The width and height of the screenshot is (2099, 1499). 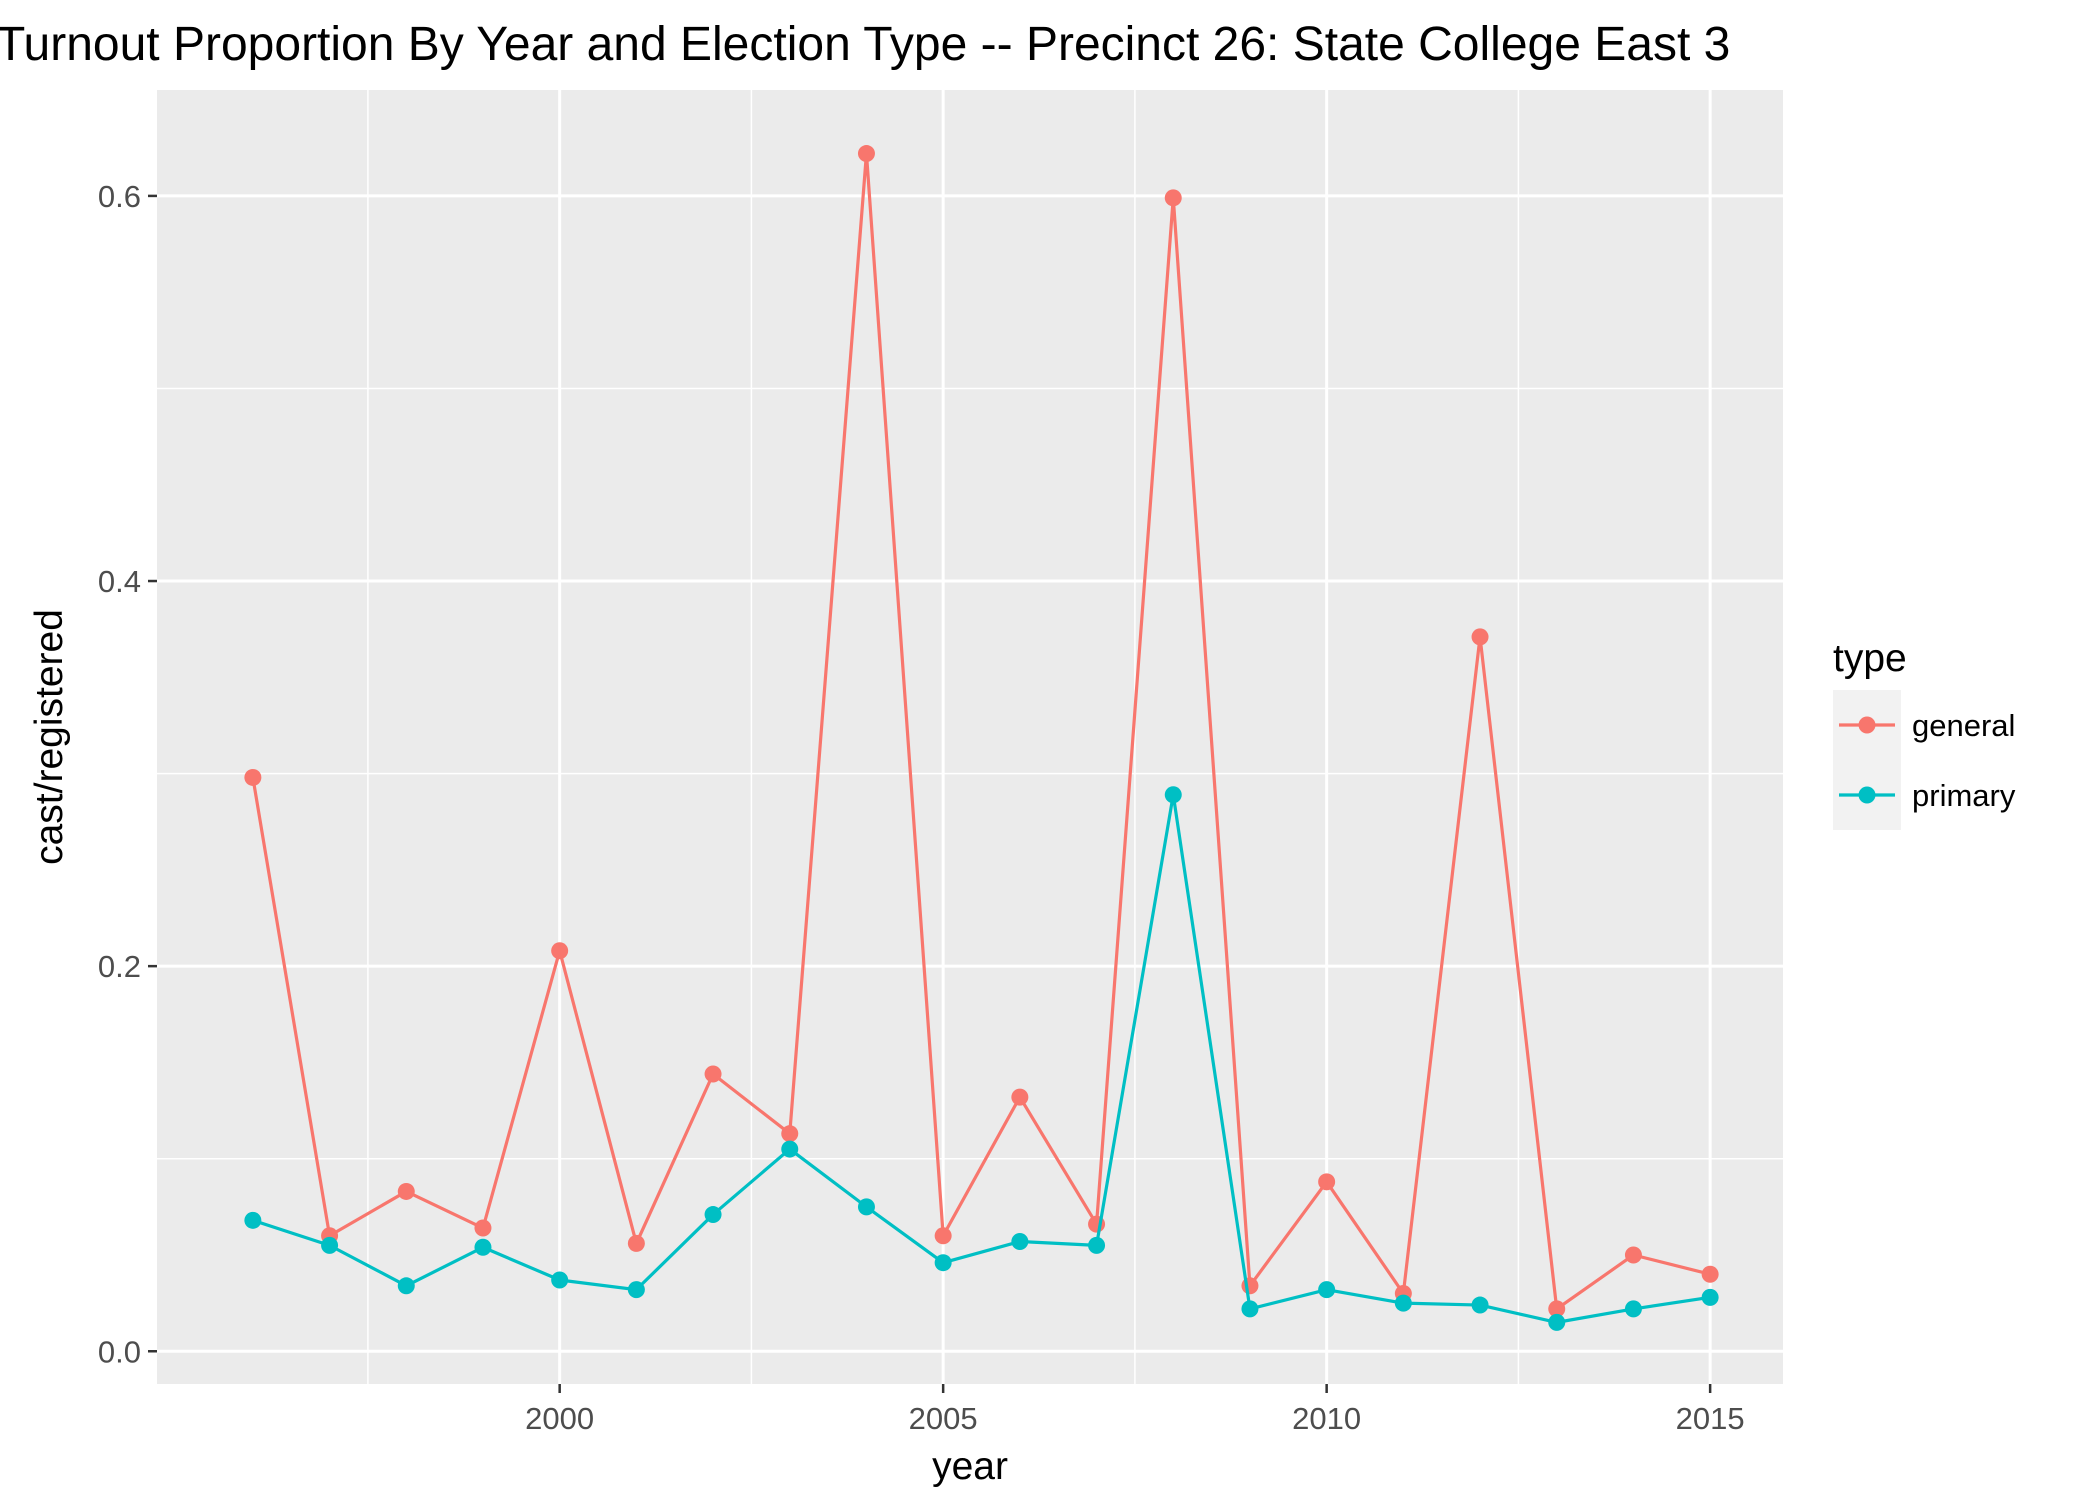 I want to click on x-tick-label: 2000, so click(x=559, y=1418).